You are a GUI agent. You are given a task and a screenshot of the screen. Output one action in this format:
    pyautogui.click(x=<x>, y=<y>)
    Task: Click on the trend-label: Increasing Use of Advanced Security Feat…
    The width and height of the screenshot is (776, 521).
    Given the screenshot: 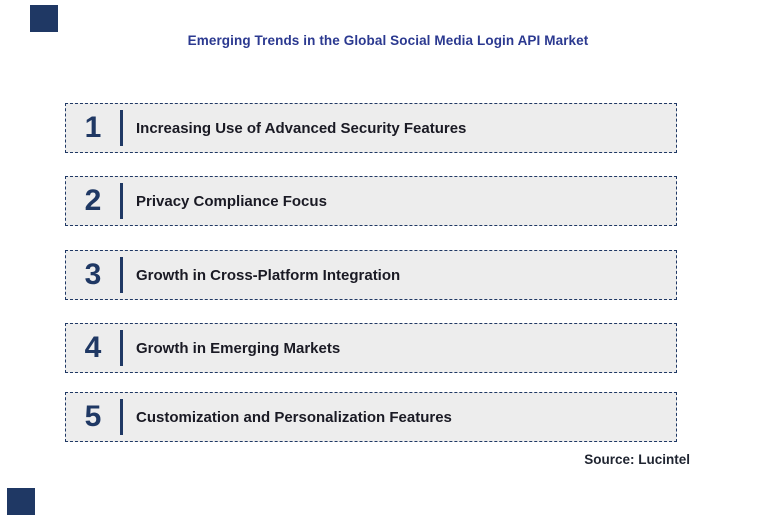 What is the action you would take?
    pyautogui.click(x=301, y=128)
    